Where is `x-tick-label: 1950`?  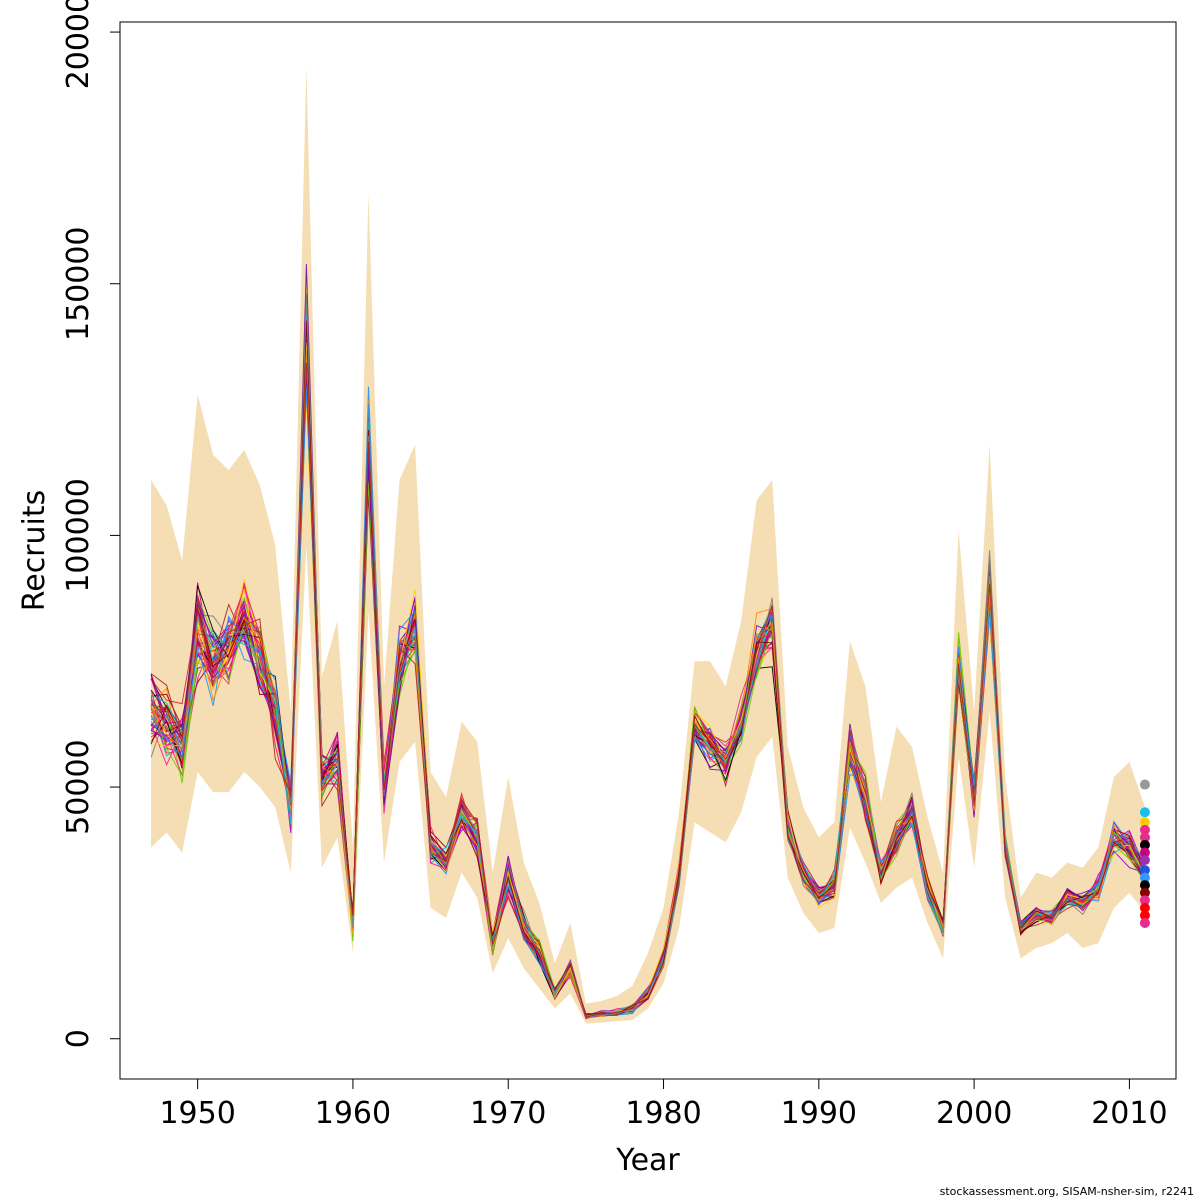 x-tick-label: 1950 is located at coordinates (197, 1113).